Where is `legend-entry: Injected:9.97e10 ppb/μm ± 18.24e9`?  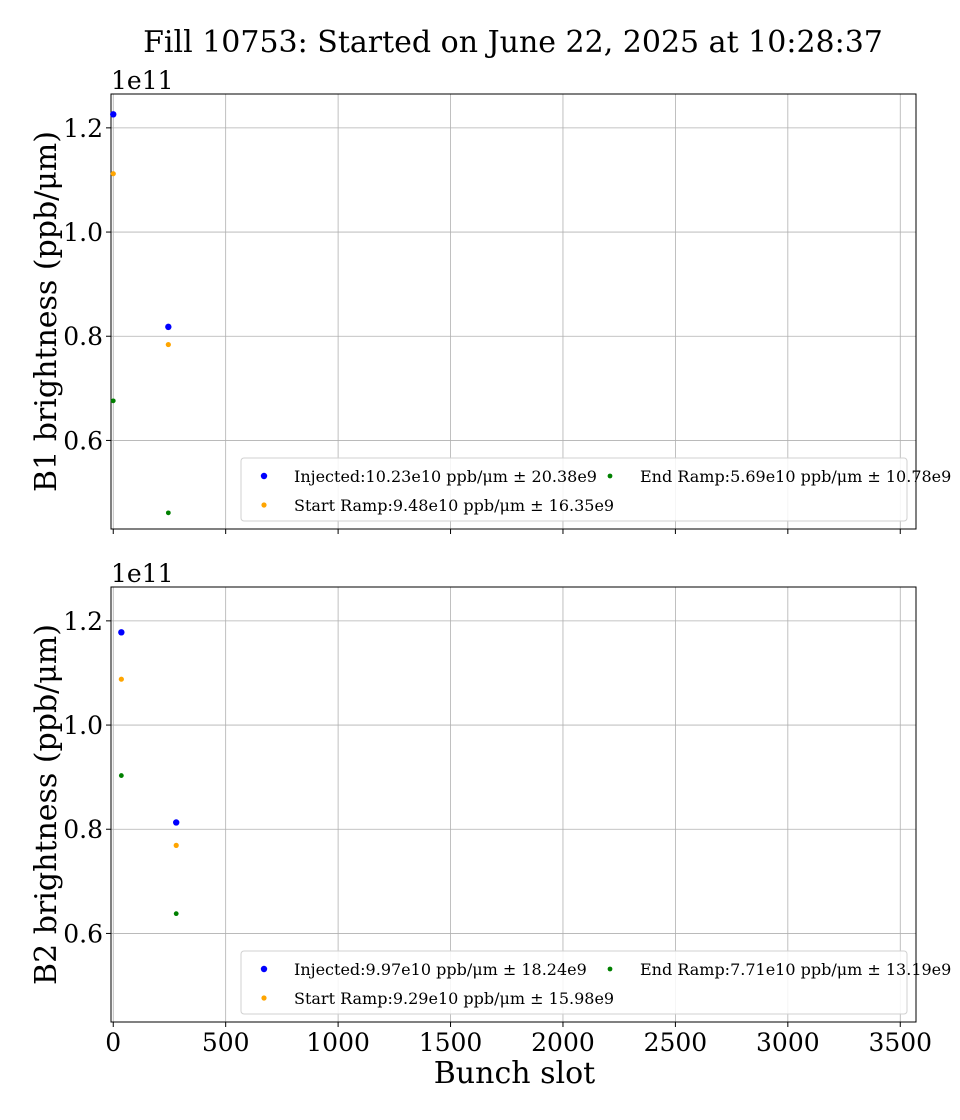 legend-entry: Injected:9.97e10 ppb/μm ± 18.24e9 is located at coordinates (440, 969).